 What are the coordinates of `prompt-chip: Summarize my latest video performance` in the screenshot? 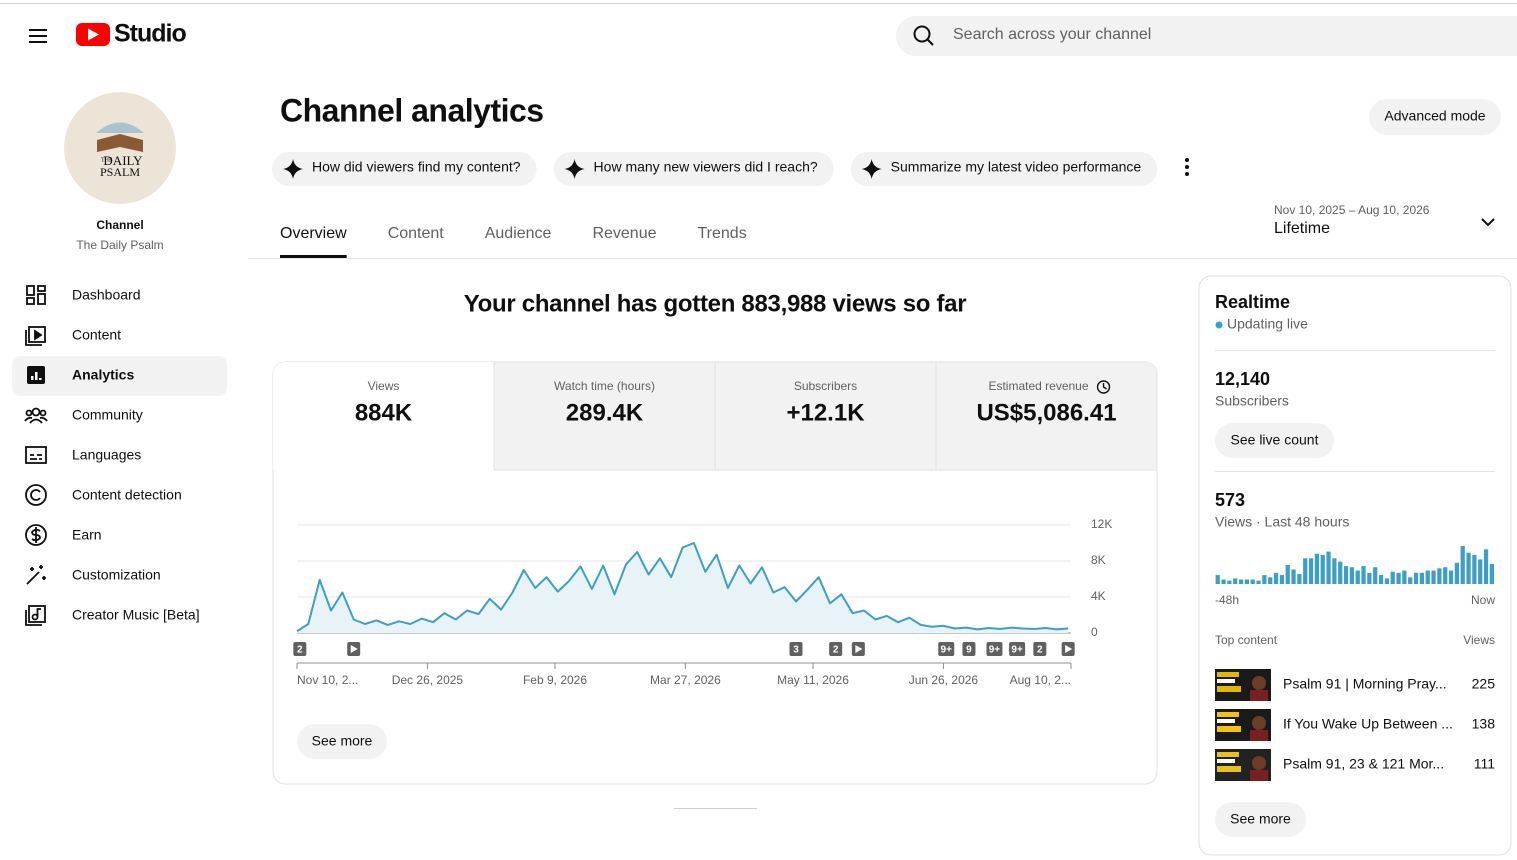 It's located at (1004, 169).